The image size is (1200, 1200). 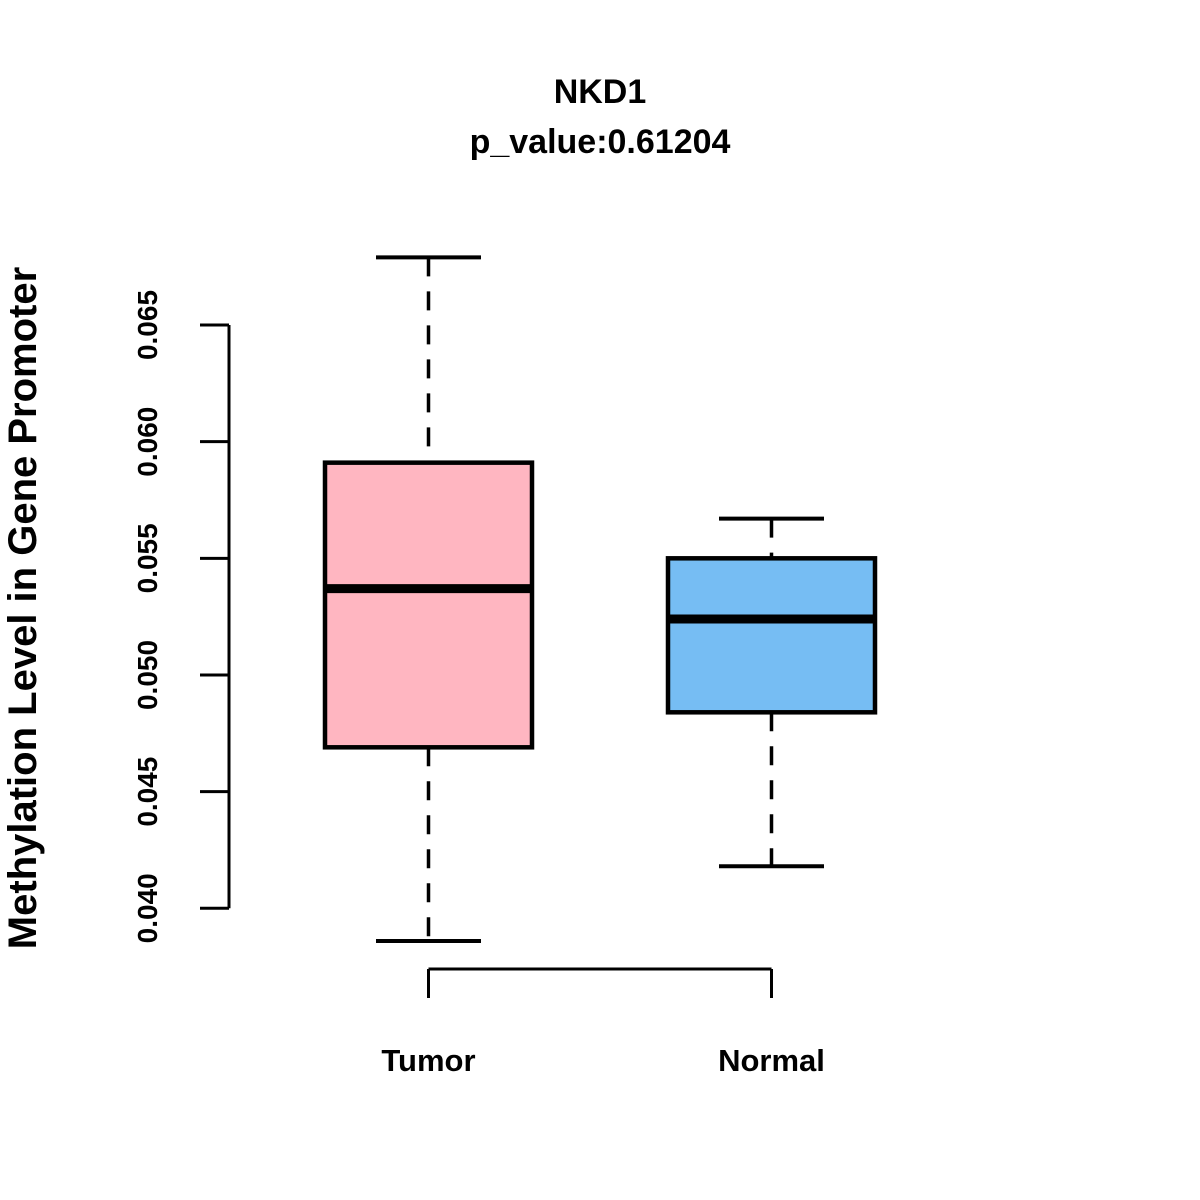 What do you see at coordinates (147, 675) in the screenshot?
I see `y-axis-tick-label: 0.050` at bounding box center [147, 675].